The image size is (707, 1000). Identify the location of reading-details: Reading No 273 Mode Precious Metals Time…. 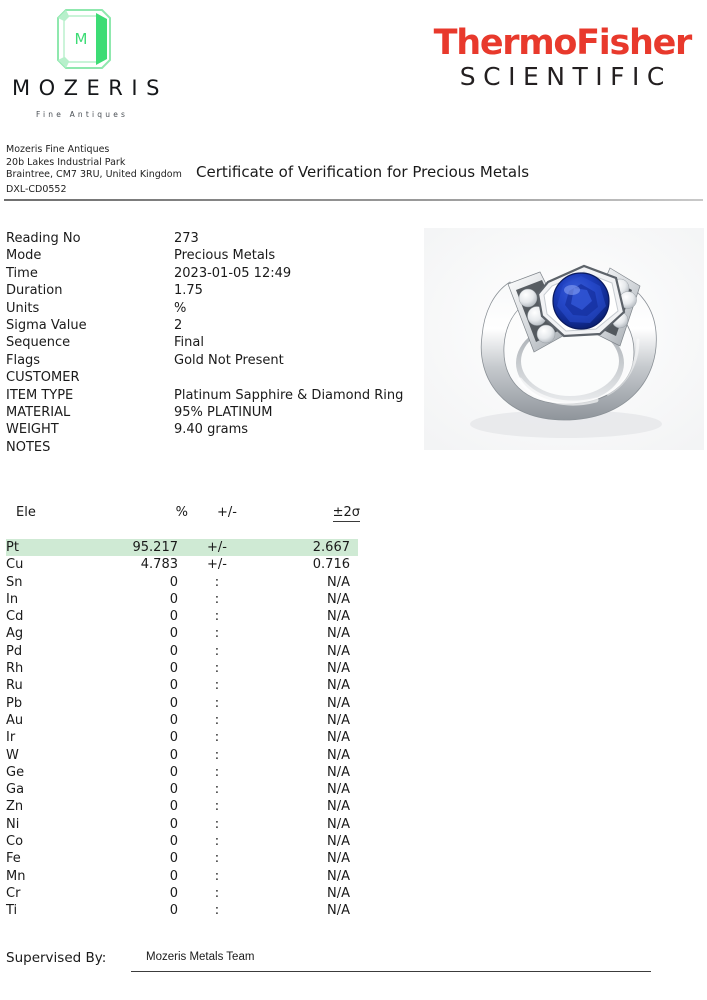
(221, 343).